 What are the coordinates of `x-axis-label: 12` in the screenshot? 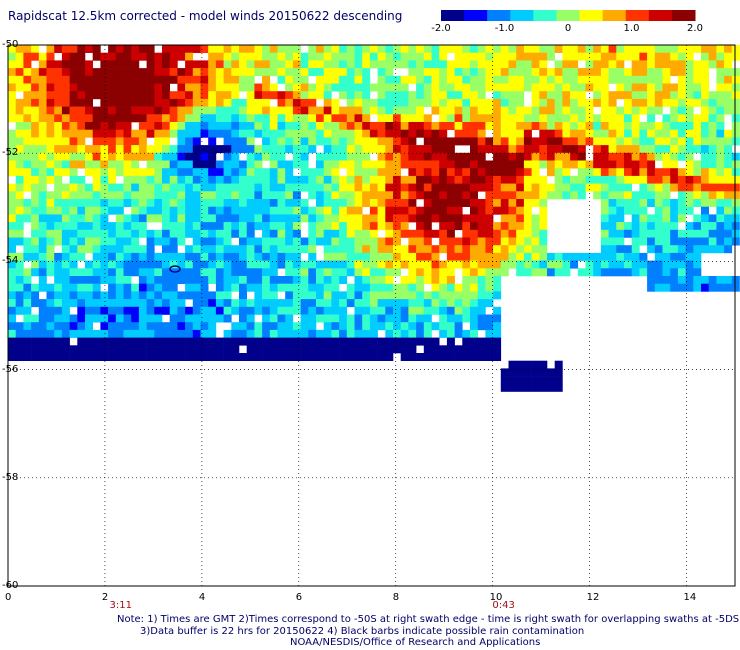 It's located at (593, 597).